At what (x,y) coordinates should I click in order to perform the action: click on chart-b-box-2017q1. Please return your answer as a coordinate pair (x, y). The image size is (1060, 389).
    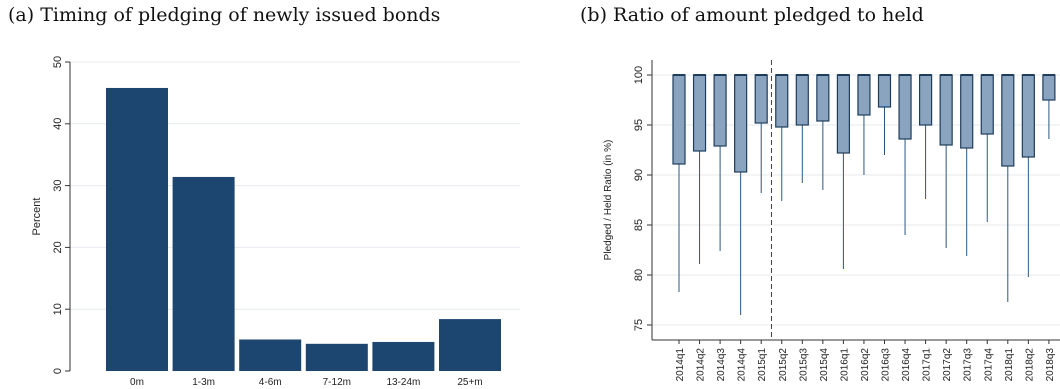
    Looking at the image, I should click on (925, 100).